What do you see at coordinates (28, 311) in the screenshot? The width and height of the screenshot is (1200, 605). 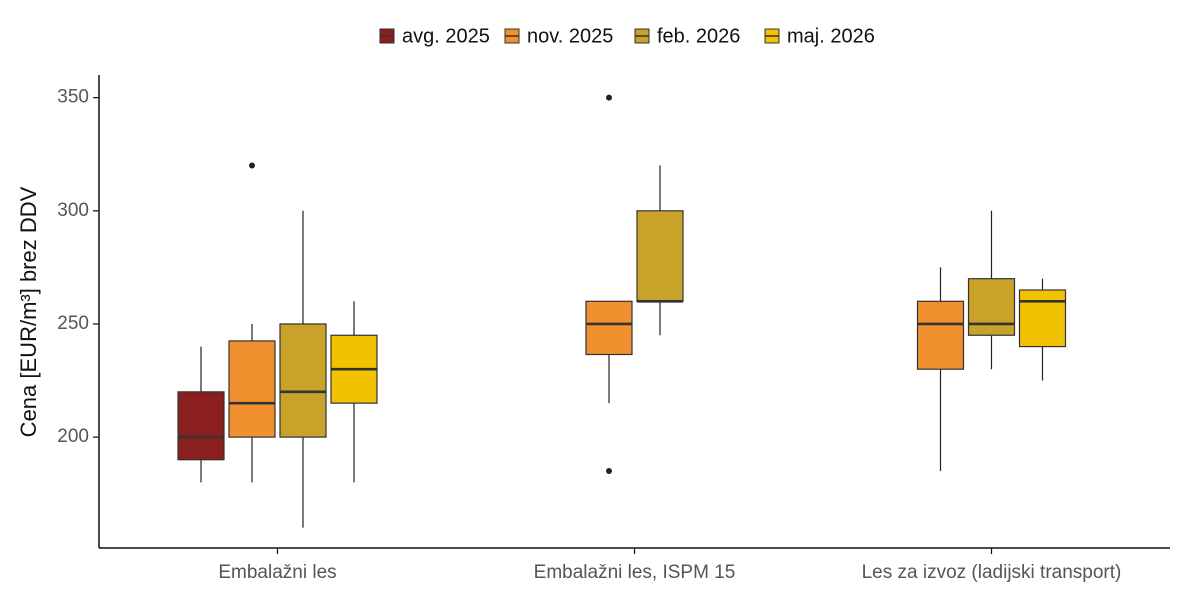 I see `y-axis-label: Cena [EUR/m³] brez DDV` at bounding box center [28, 311].